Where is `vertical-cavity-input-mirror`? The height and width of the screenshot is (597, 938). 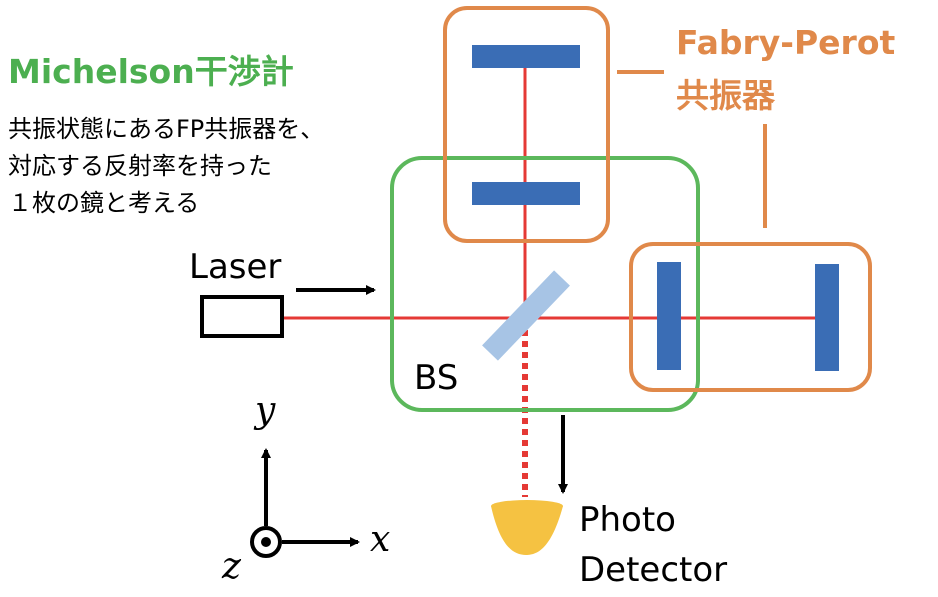 vertical-cavity-input-mirror is located at coordinates (526, 193).